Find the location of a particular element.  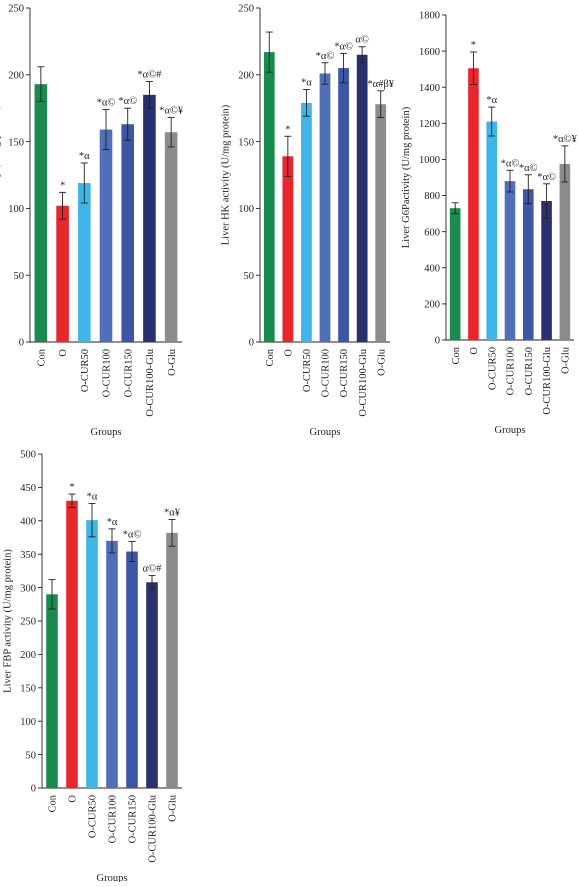

y-tick-label: 150 is located at coordinates (246, 142).